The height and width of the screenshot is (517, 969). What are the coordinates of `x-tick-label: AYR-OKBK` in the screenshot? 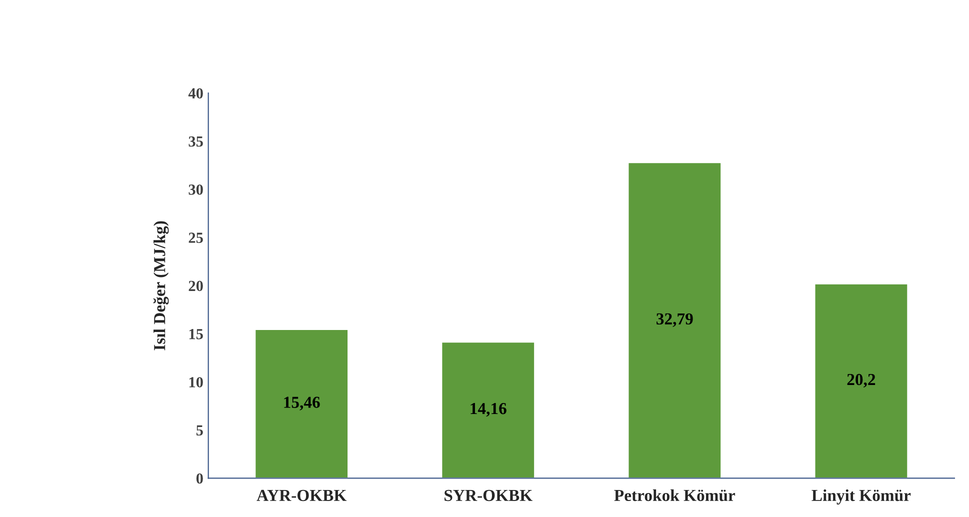 It's located at (301, 496).